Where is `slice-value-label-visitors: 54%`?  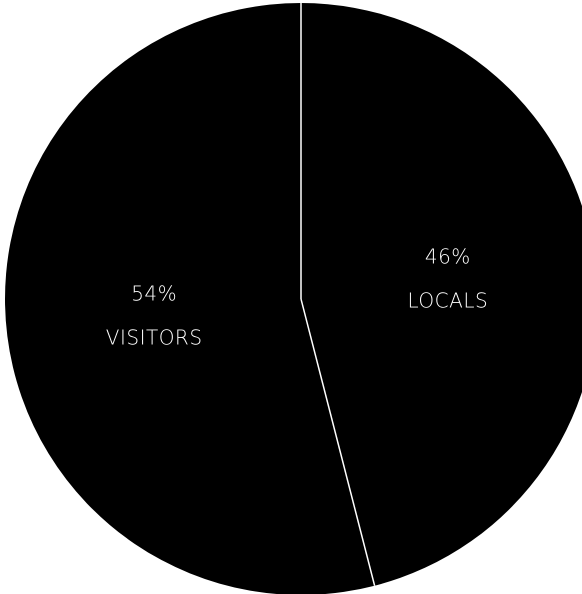 slice-value-label-visitors: 54% is located at coordinates (154, 294).